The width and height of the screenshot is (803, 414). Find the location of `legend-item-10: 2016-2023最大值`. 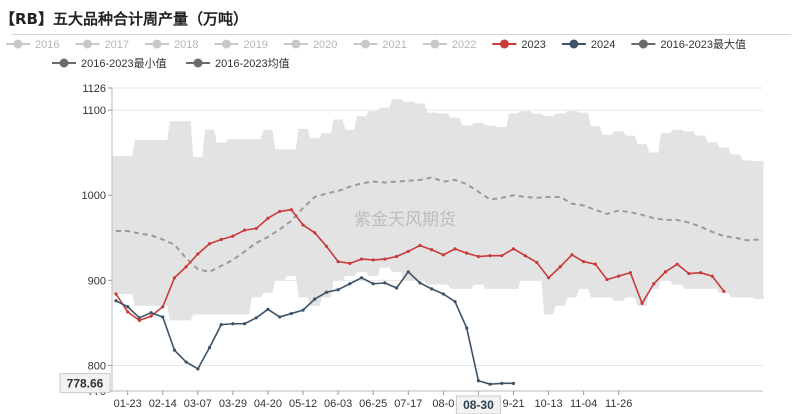

legend-item-10: 2016-2023最大值 is located at coordinates (688, 44).